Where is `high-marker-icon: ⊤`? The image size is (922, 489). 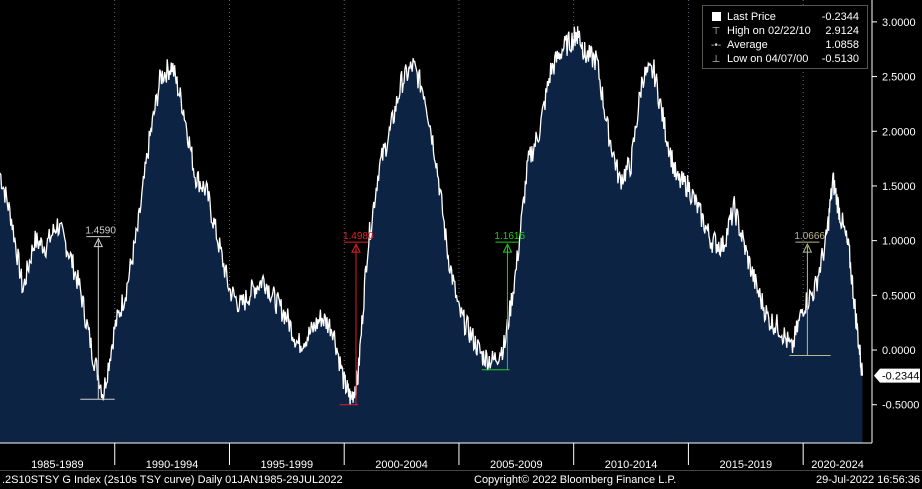 high-marker-icon: ⊤ is located at coordinates (716, 31).